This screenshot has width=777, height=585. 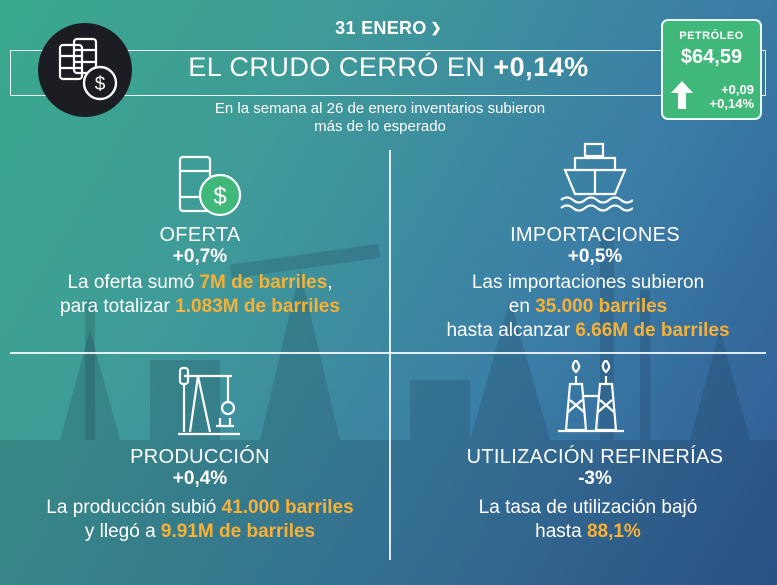 I want to click on arrow-up-icon, so click(x=682, y=95).